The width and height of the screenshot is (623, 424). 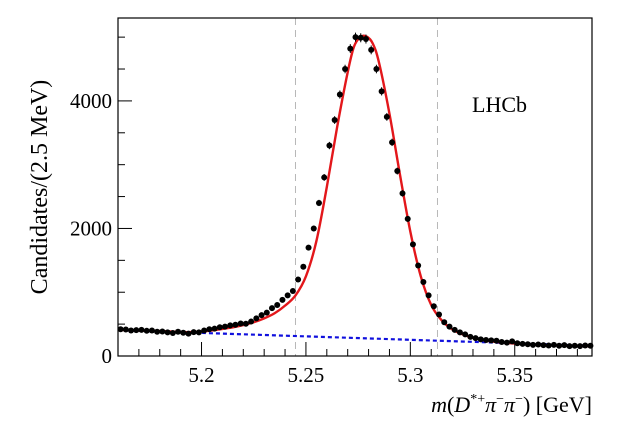 What do you see at coordinates (410, 375) in the screenshot?
I see `x-tick-label: 5.3` at bounding box center [410, 375].